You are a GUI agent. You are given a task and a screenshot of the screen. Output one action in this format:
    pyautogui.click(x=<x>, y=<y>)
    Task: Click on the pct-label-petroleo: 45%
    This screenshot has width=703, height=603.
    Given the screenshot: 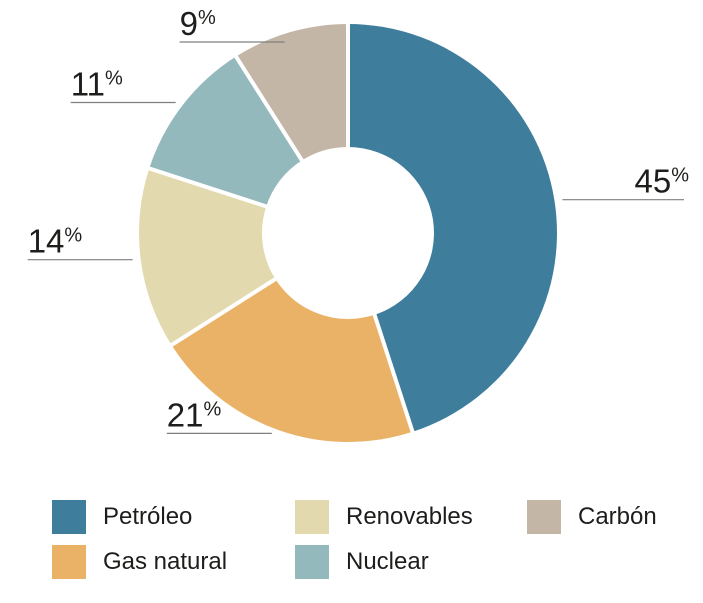 What is the action you would take?
    pyautogui.click(x=661, y=181)
    